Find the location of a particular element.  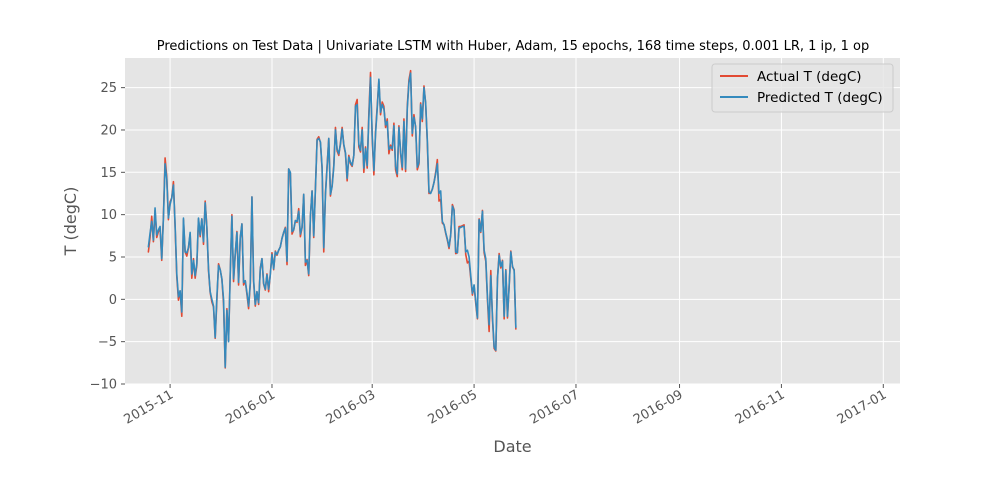

legend-label-predicted: Predicted T (degC) is located at coordinates (820, 98).